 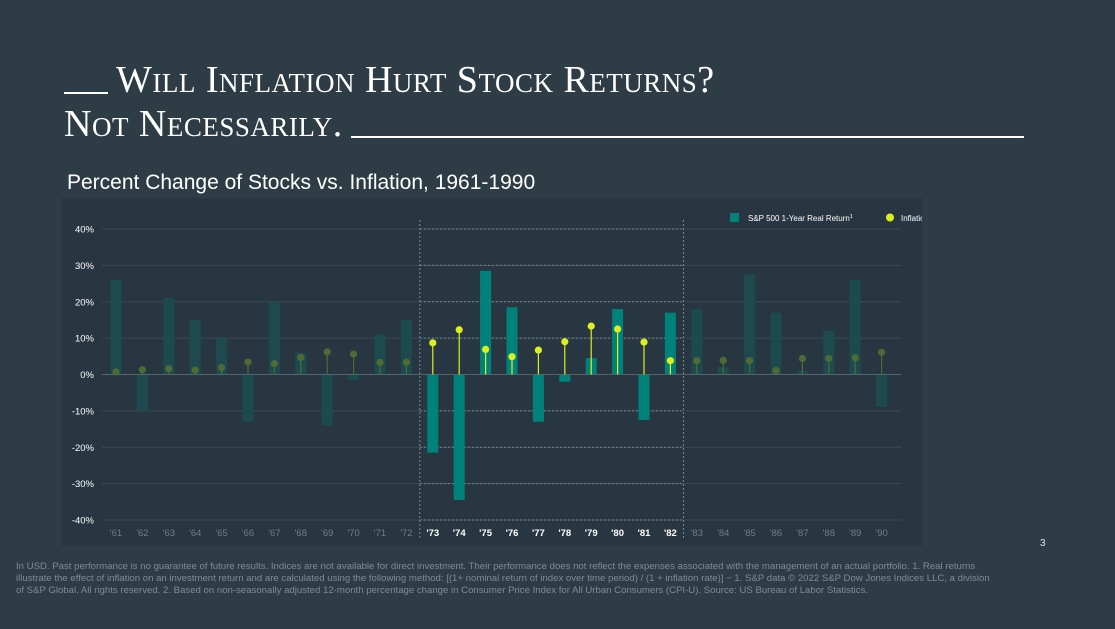 I want to click on x-tick-label: '77, so click(x=538, y=533).